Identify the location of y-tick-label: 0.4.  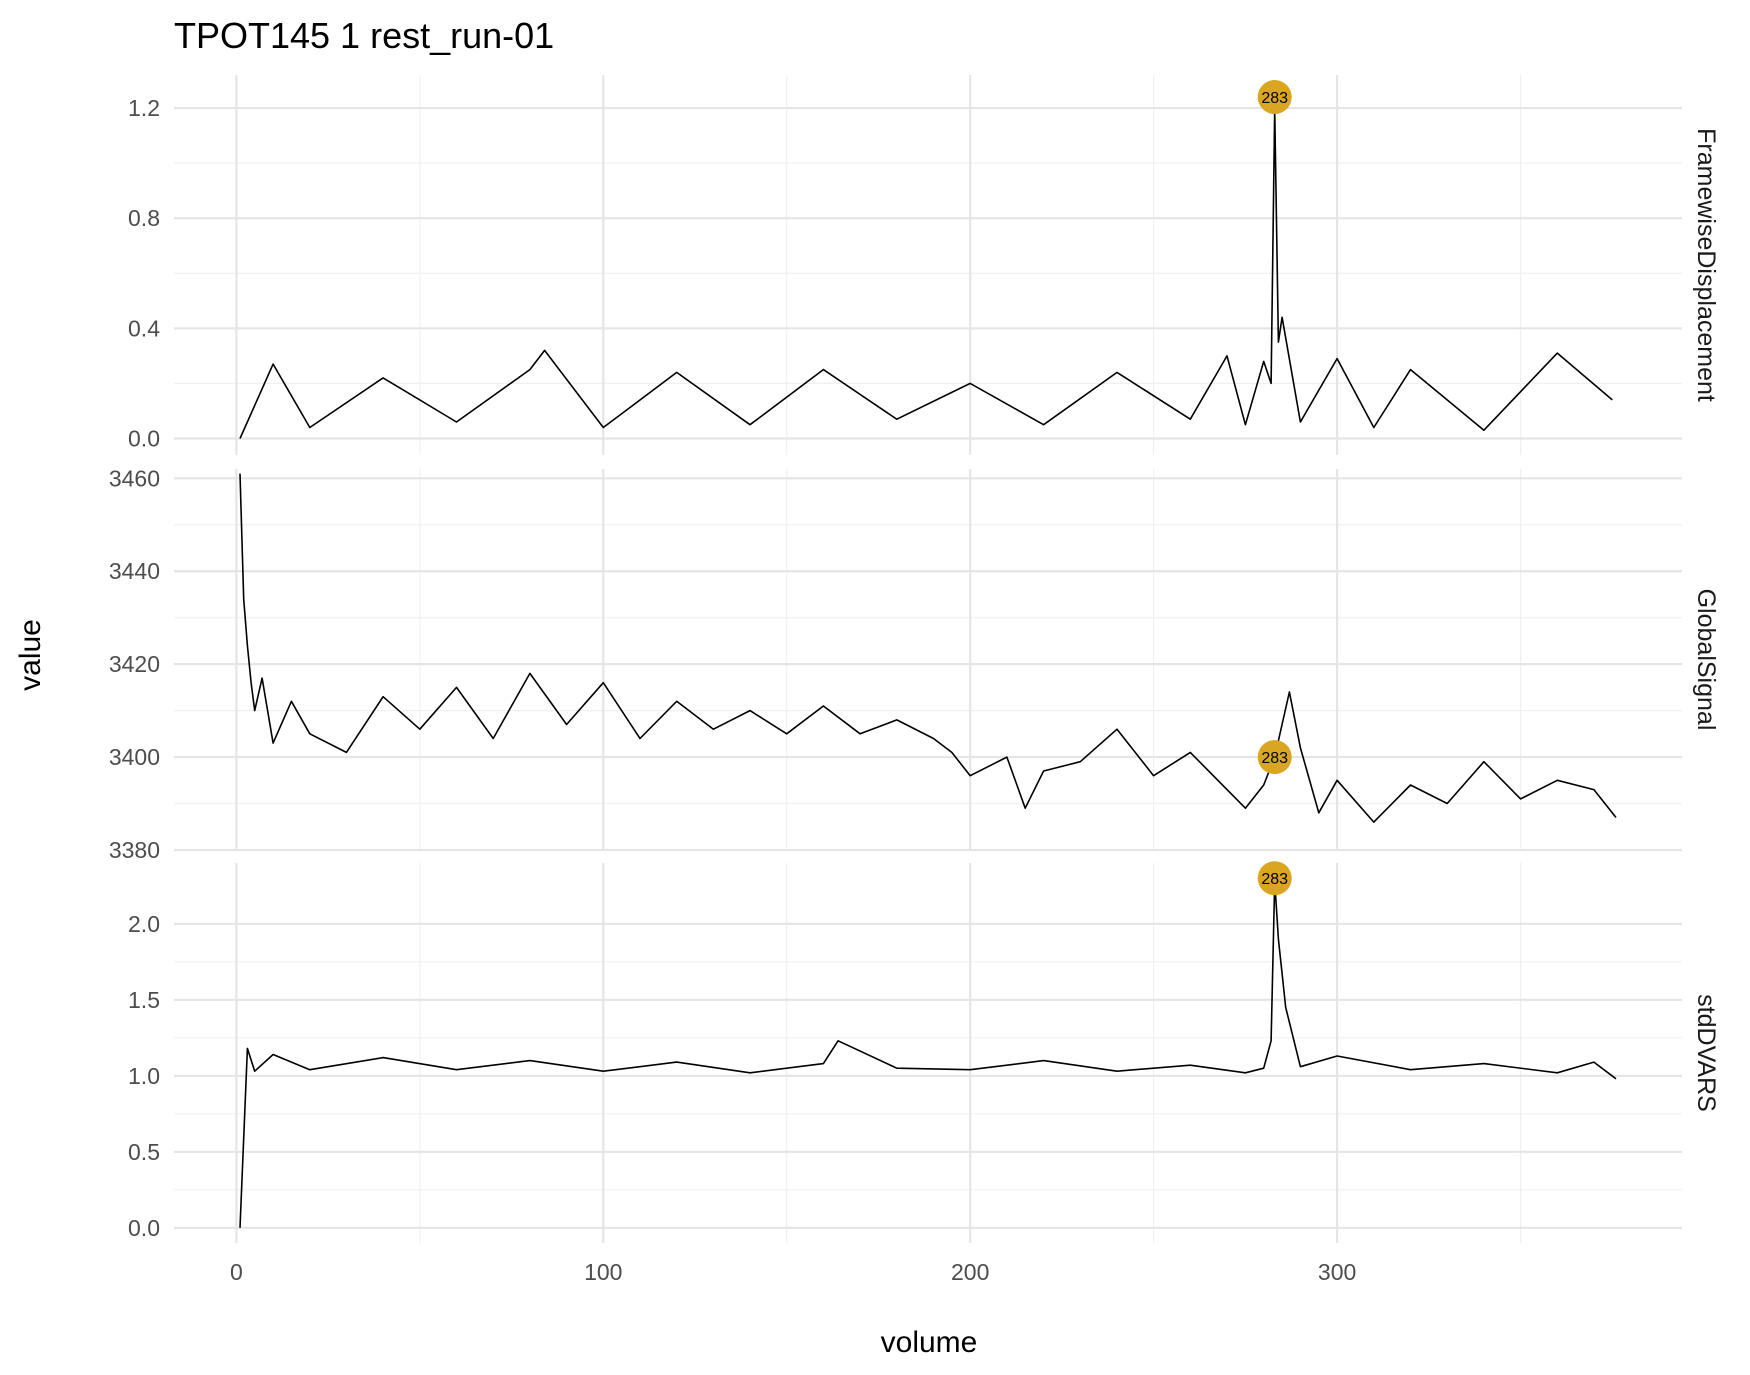
(144, 328).